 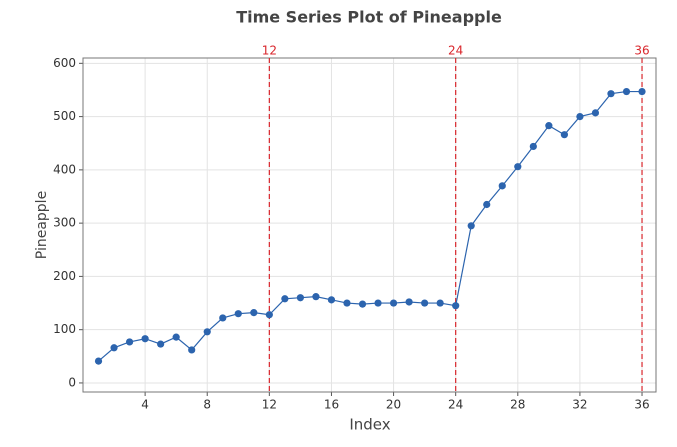 I want to click on x-tick-label: 24, so click(x=455, y=405).